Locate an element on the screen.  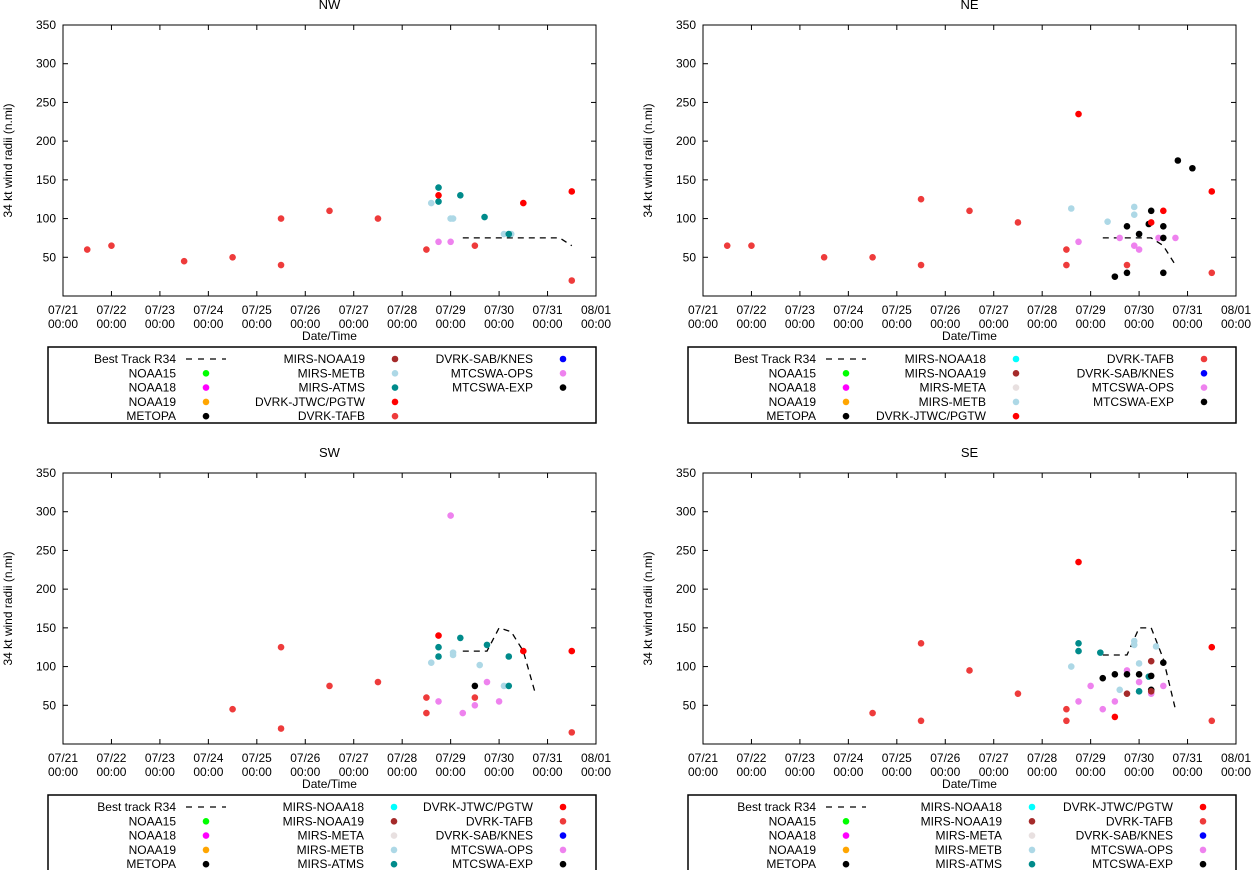
legend-label: METOPA is located at coordinates (151, 416).